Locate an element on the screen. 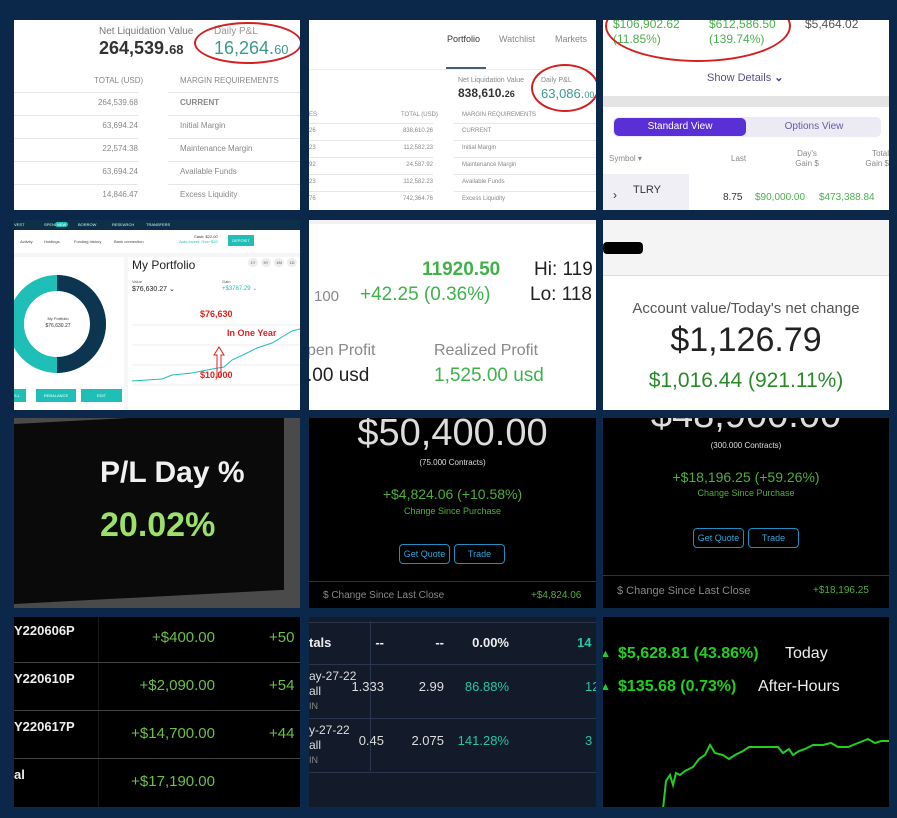 Image resolution: width=897 pixels, height=818 pixels. open-profit-label: pen Profit is located at coordinates (342, 350).